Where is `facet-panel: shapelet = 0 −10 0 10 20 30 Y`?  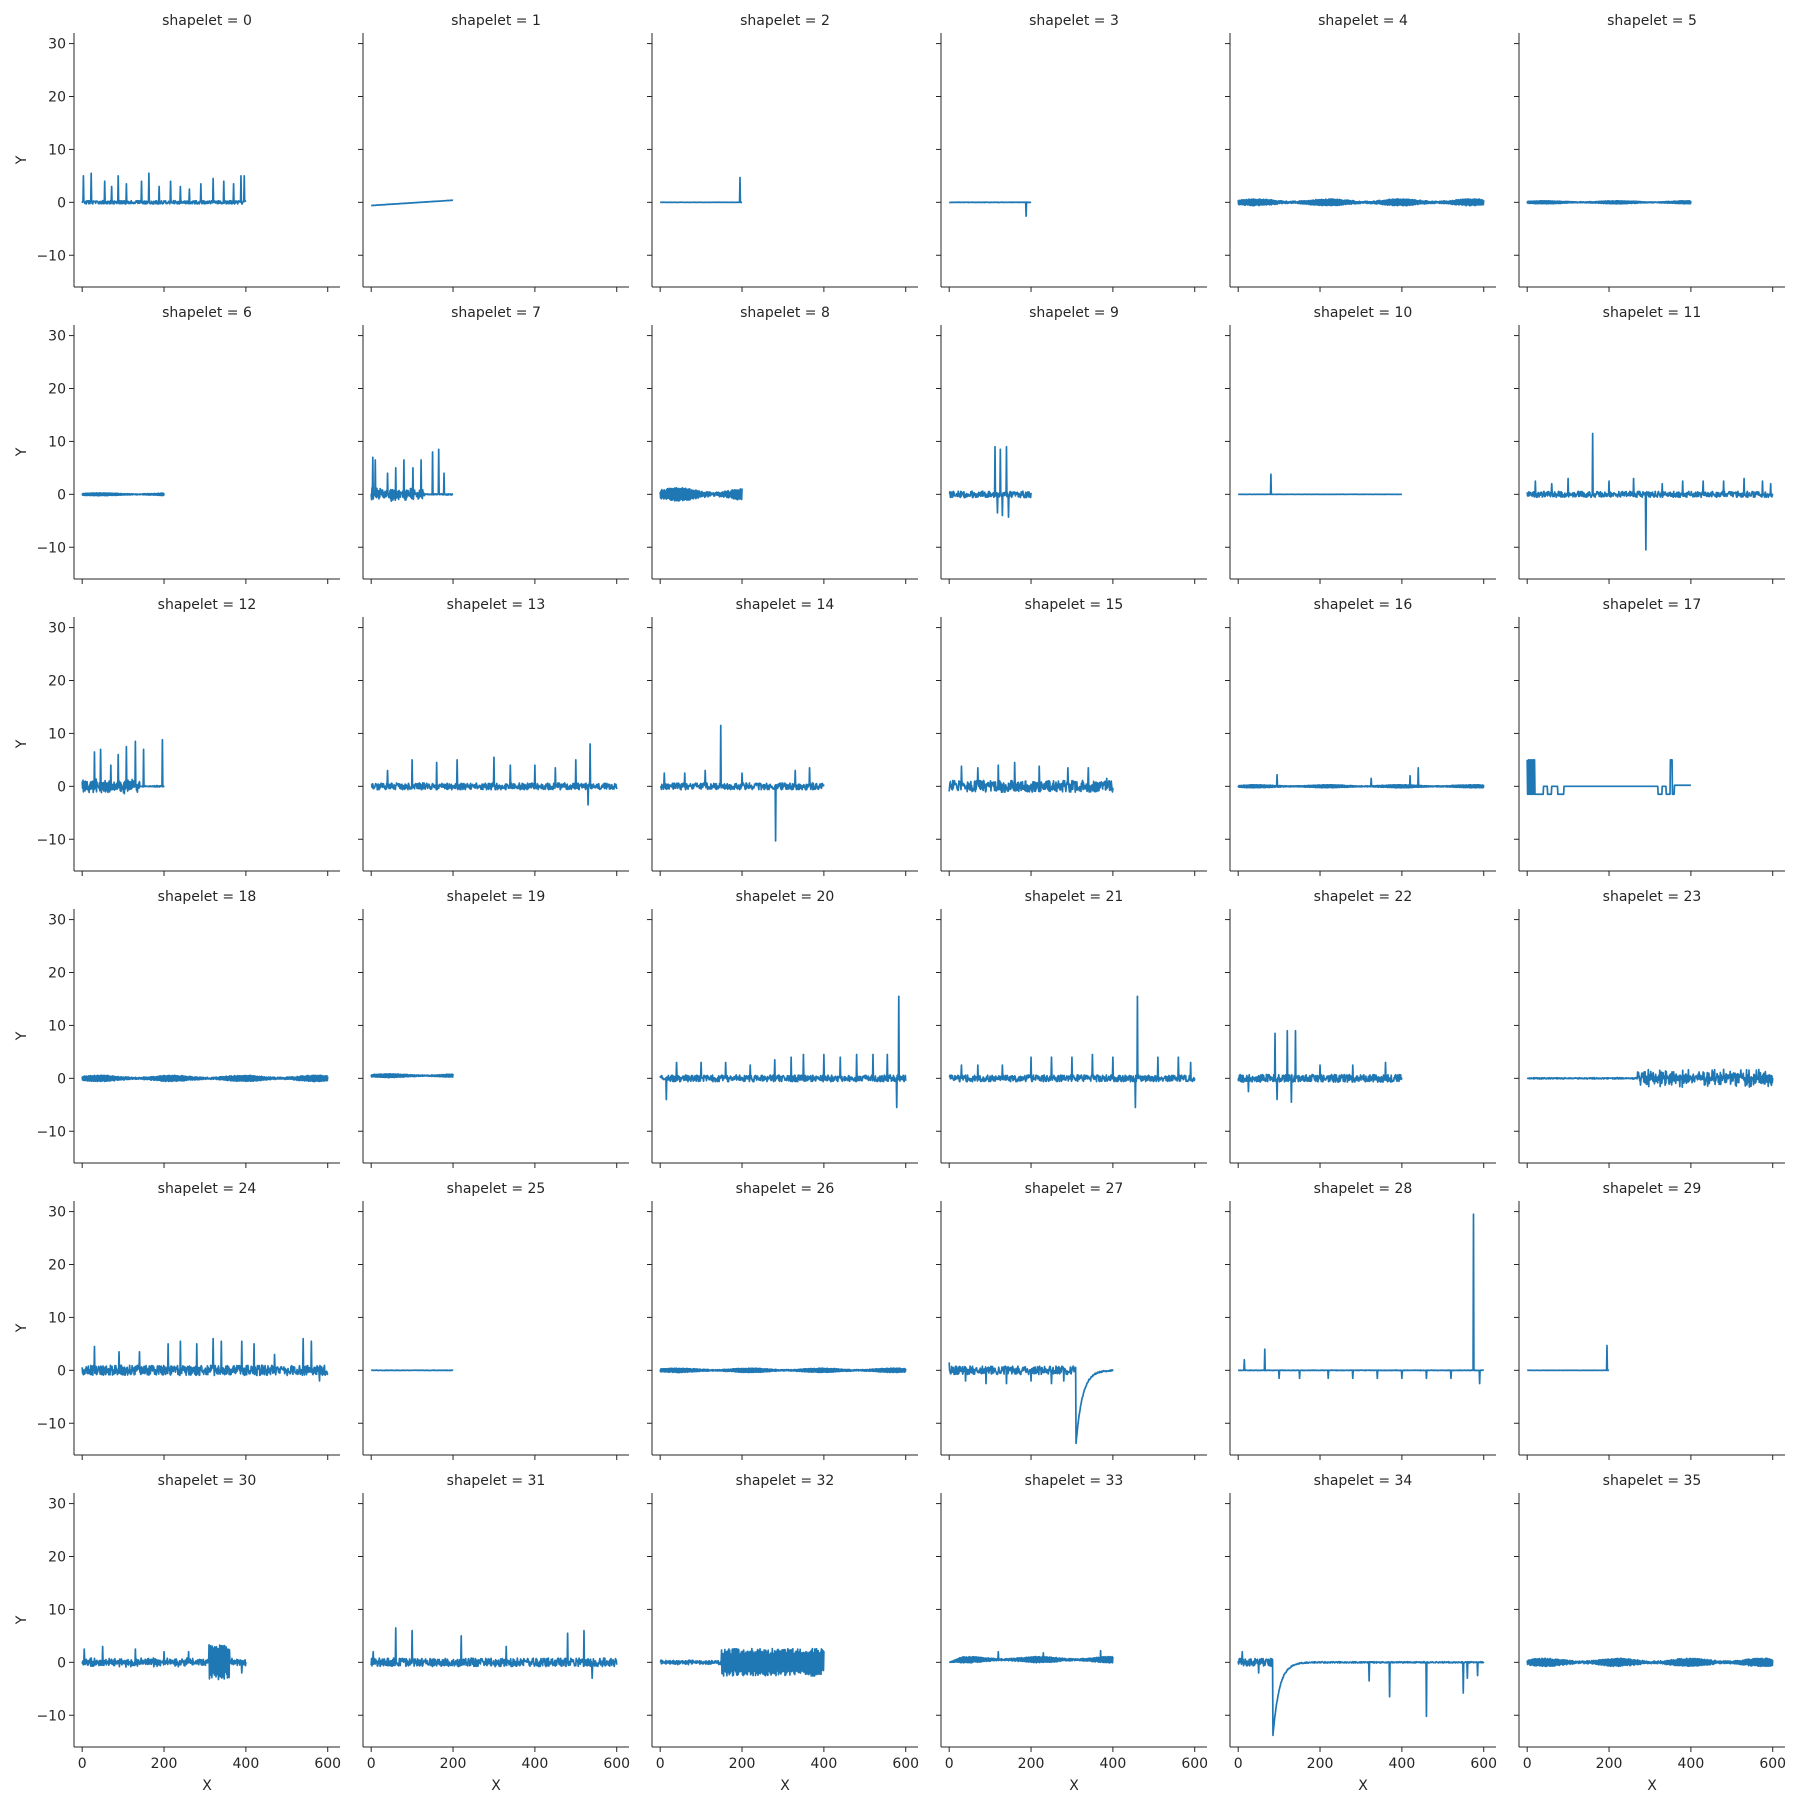 facet-panel: shapelet = 0 −10 0 10 20 30 Y is located at coordinates (177, 152).